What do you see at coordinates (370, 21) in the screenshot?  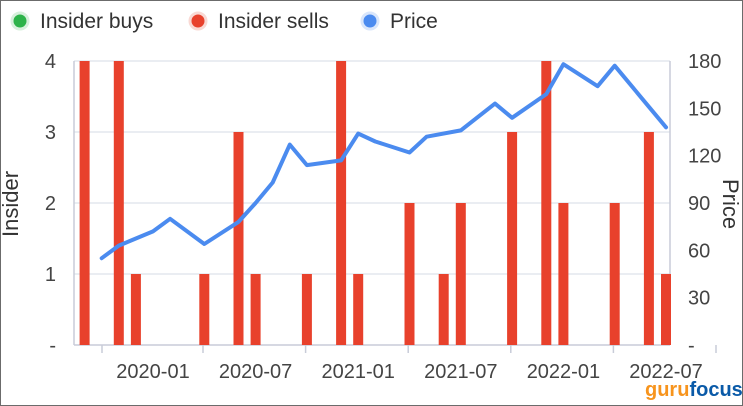 I see `legend-marker-price` at bounding box center [370, 21].